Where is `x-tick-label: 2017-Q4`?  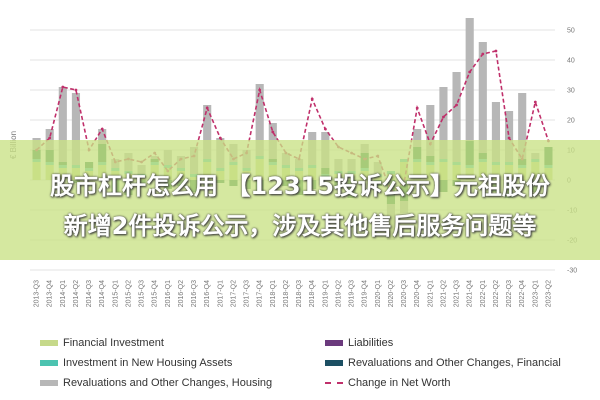 x-tick-label: 2017-Q4 is located at coordinates (260, 293).